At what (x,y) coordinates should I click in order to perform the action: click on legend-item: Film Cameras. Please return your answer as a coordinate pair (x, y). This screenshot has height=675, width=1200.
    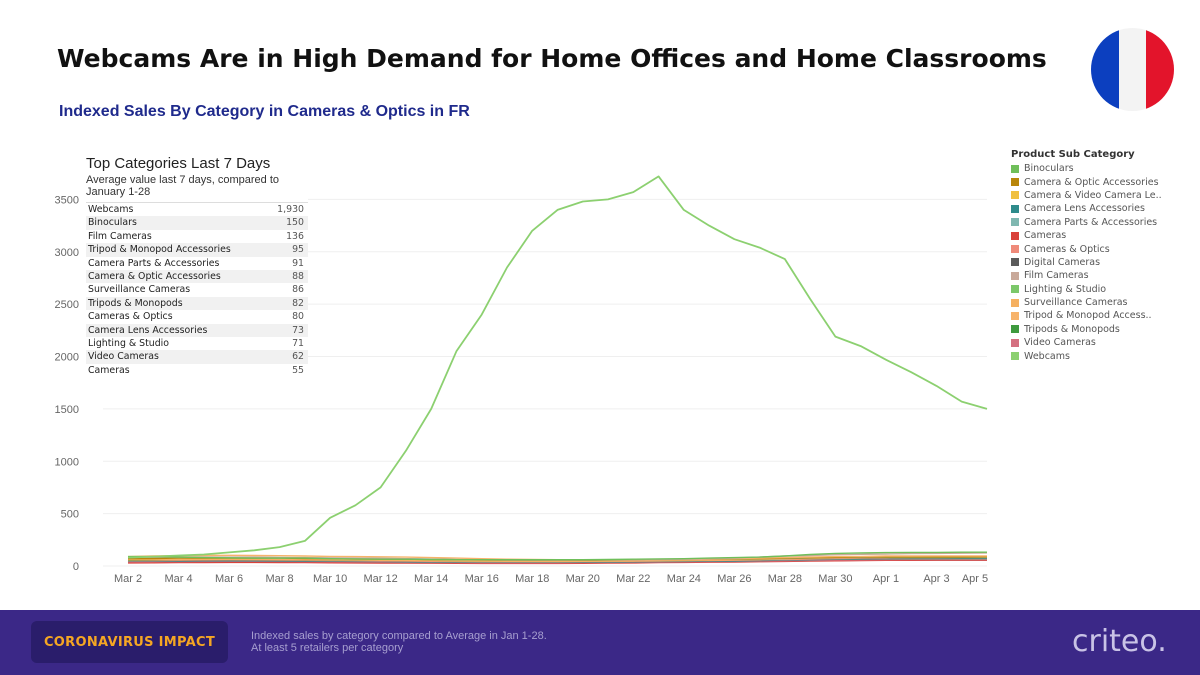
    Looking at the image, I should click on (1086, 275).